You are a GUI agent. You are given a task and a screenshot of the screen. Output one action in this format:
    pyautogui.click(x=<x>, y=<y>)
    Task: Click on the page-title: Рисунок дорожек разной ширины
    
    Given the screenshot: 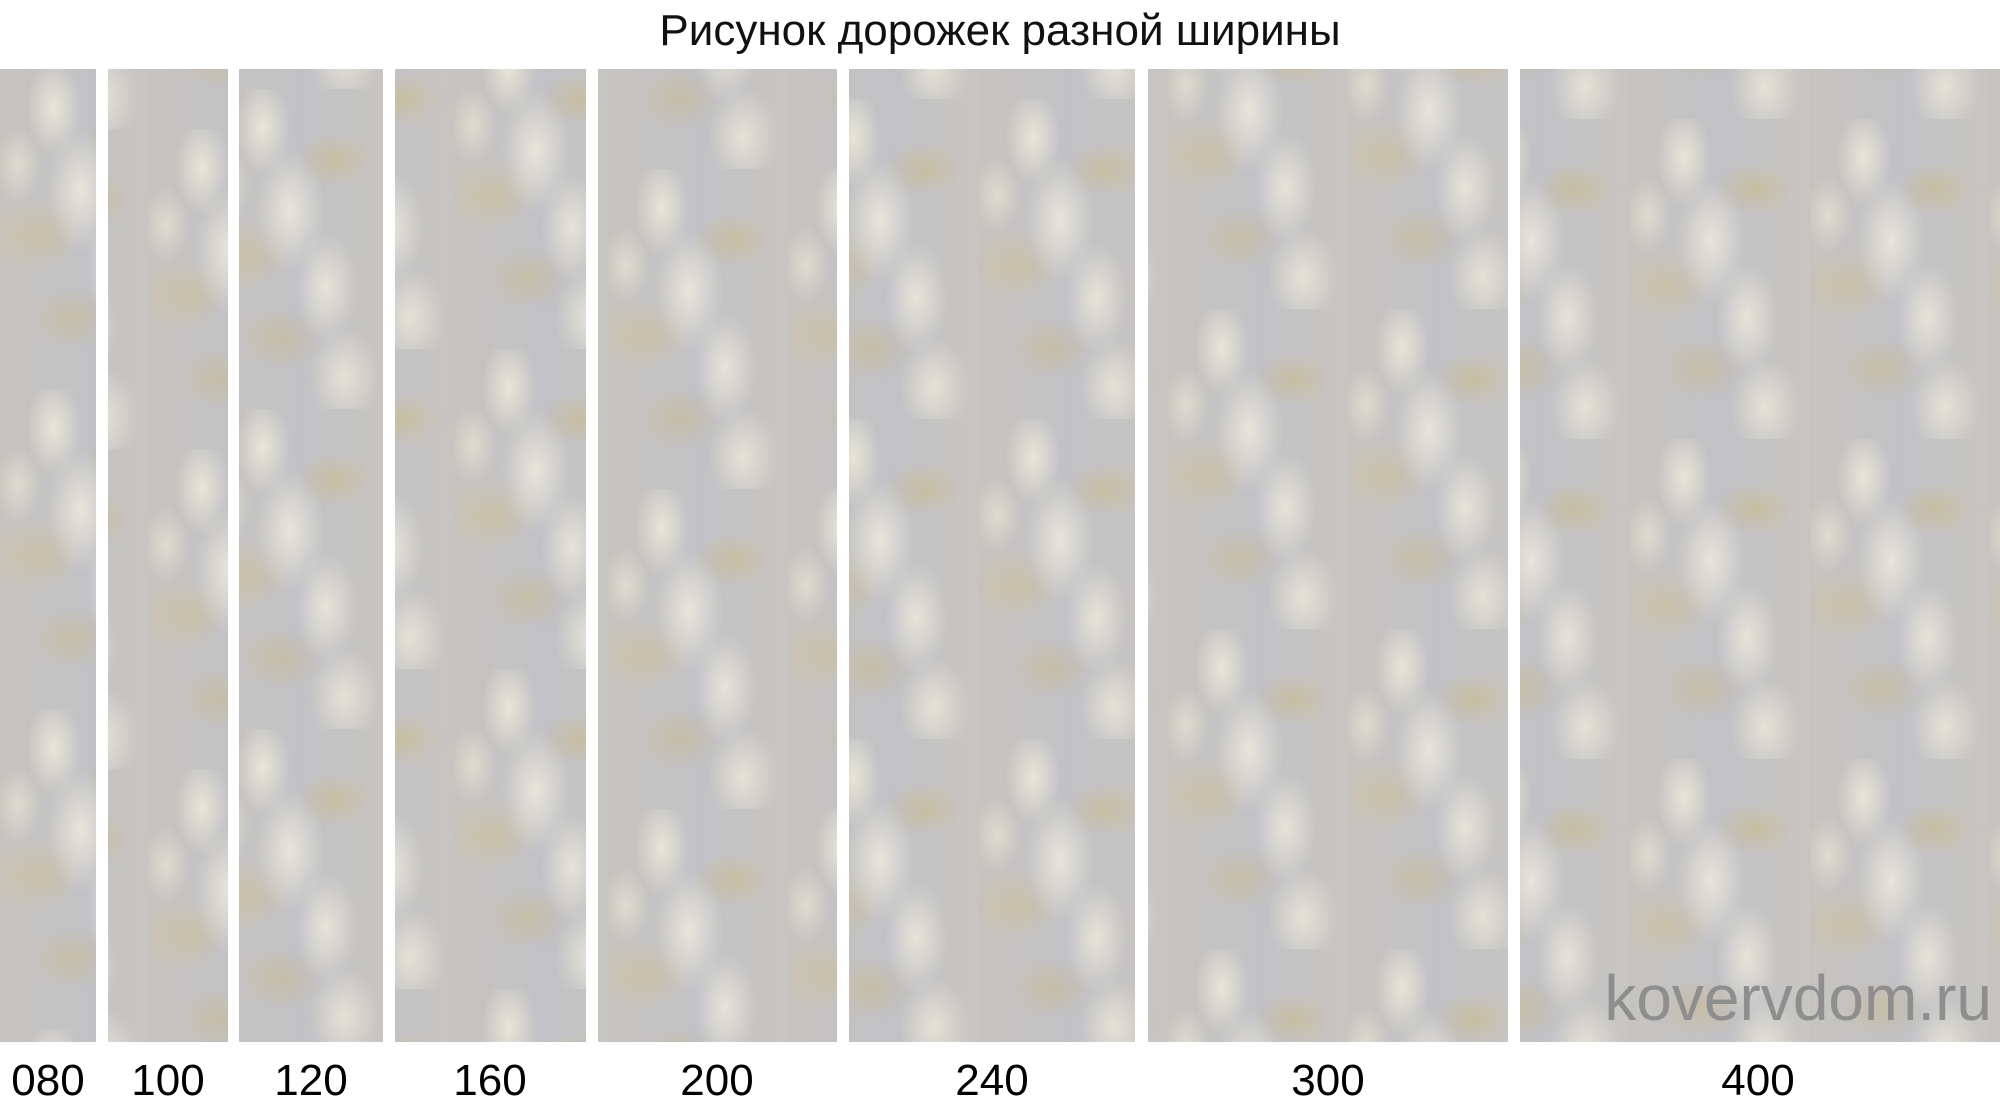 What is the action you would take?
    pyautogui.click(x=1000, y=30)
    